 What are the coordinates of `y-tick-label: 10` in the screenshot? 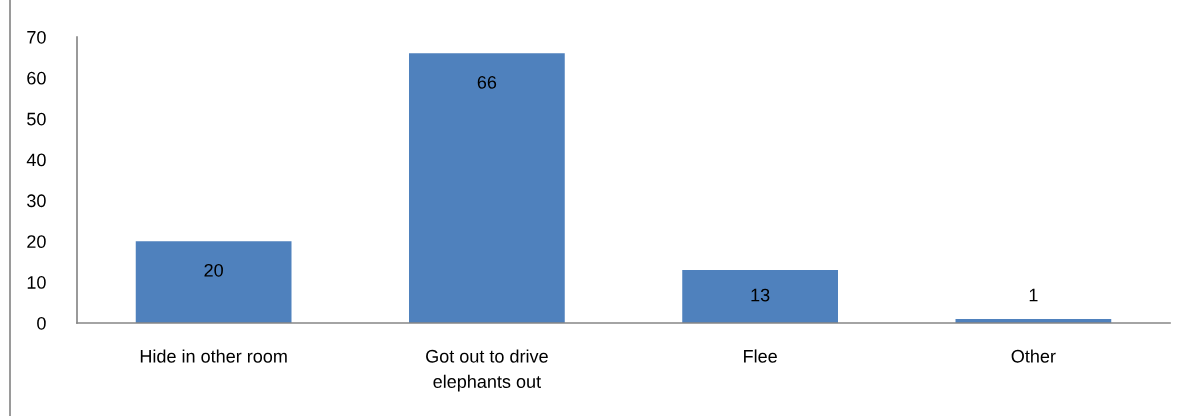 It's located at (36, 282).